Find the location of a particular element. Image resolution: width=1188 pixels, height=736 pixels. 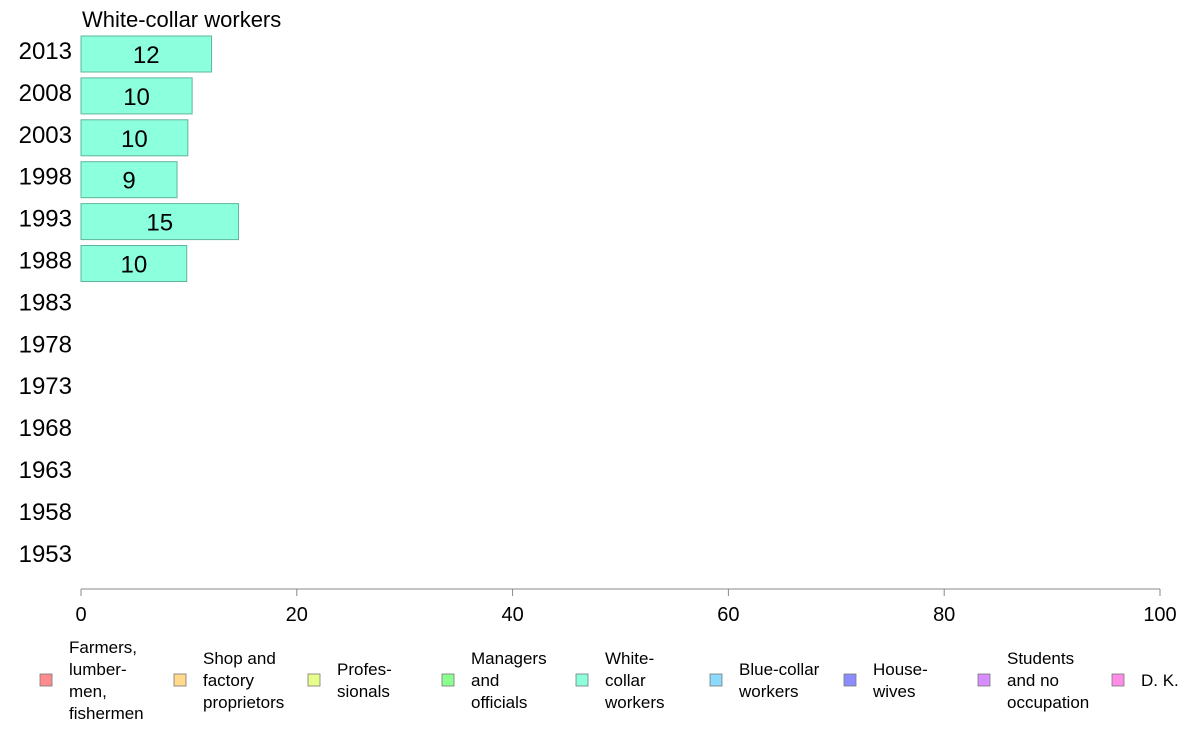

y-tick-label: 2013 is located at coordinates (45, 51).